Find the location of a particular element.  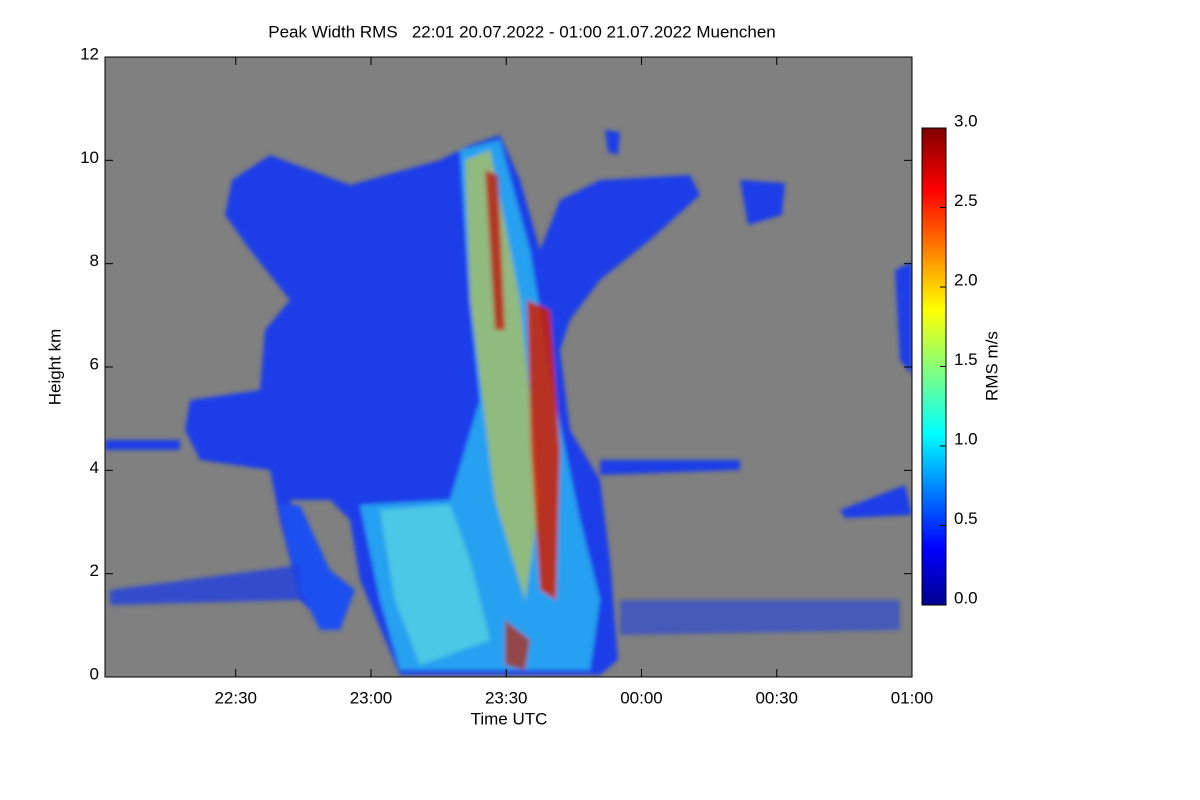

colorbar-tick-label: 0.5 is located at coordinates (966, 518).